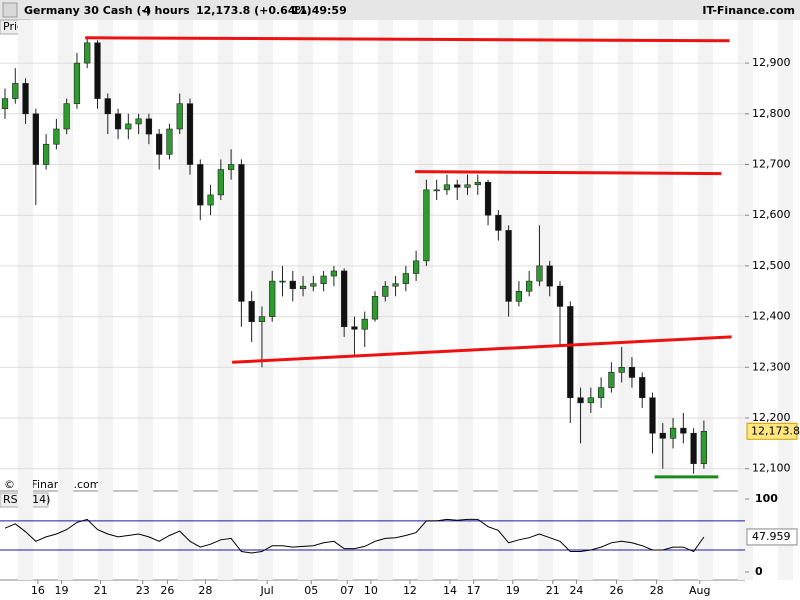  What do you see at coordinates (766, 498) in the screenshot?
I see `y-tick-label: 100` at bounding box center [766, 498].